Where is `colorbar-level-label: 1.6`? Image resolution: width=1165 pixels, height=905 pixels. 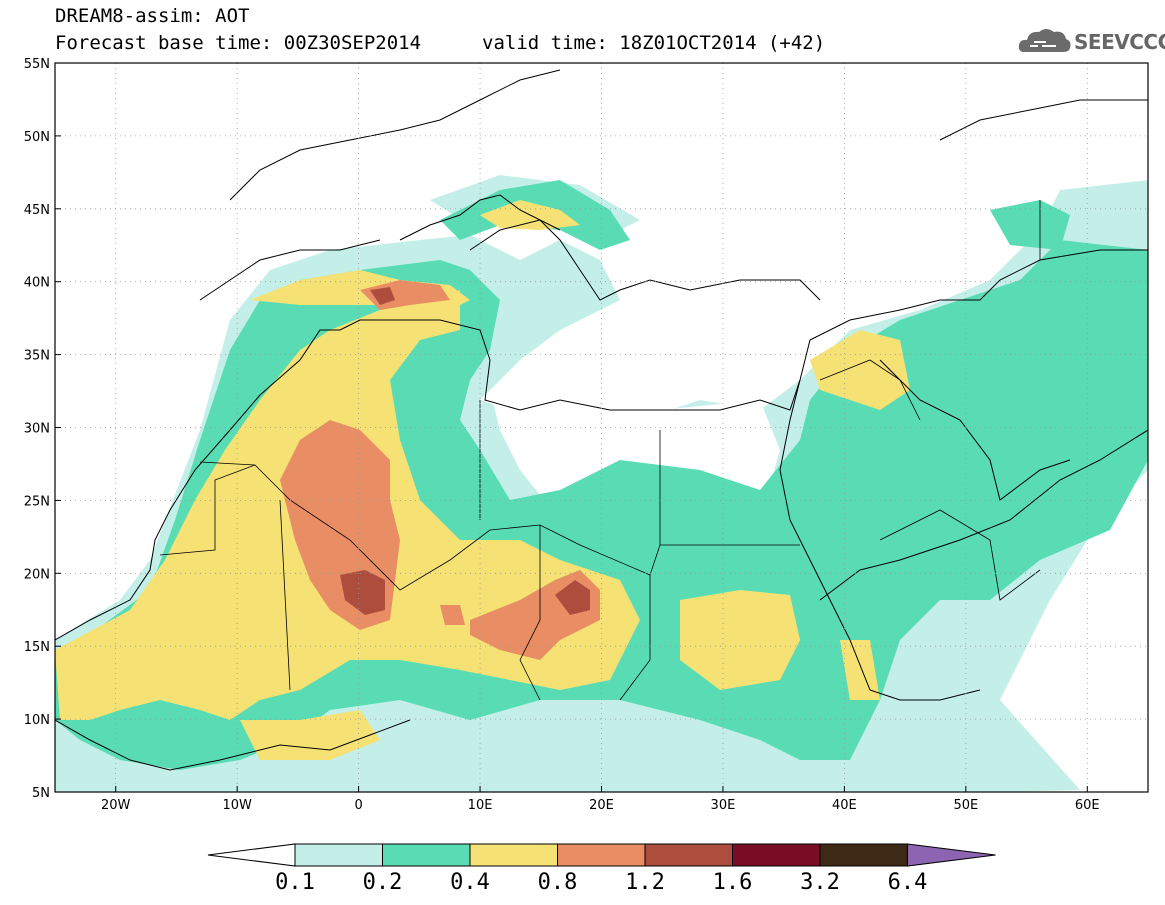 colorbar-level-label: 1.6 is located at coordinates (732, 882).